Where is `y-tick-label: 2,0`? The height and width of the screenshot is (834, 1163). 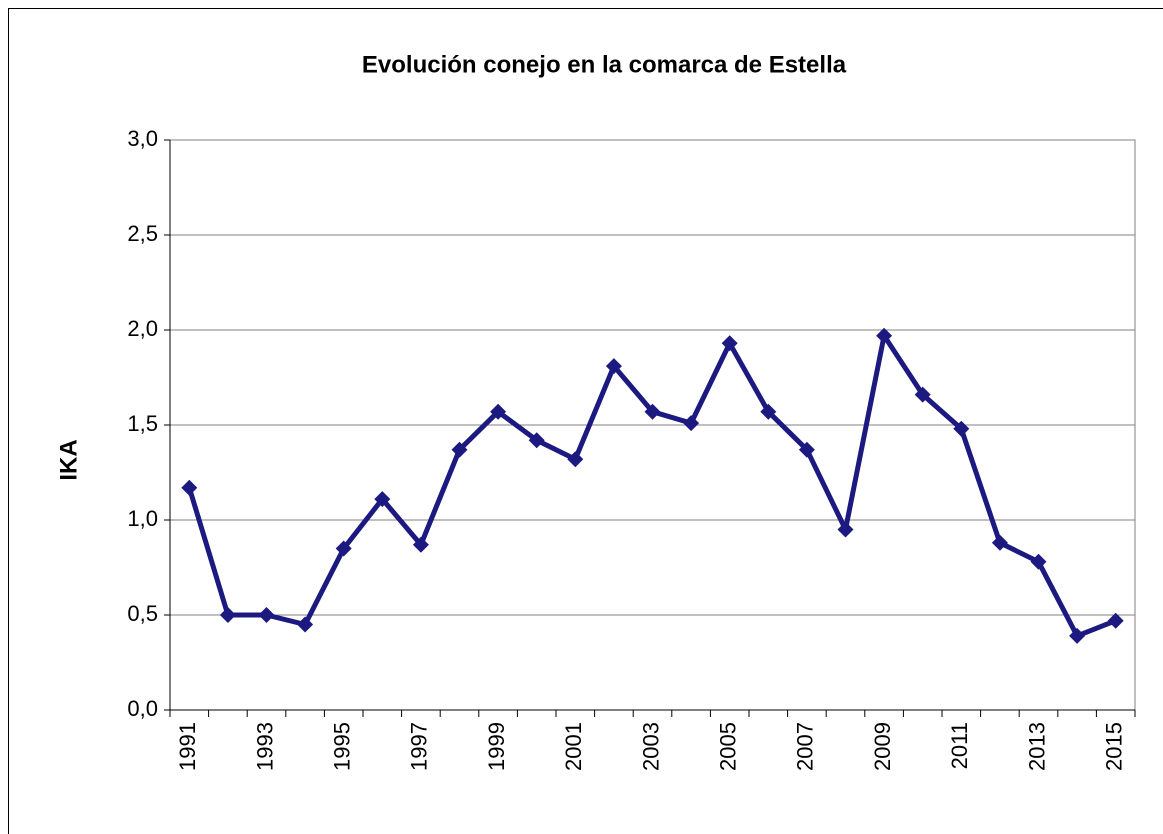
y-tick-label: 2,0 is located at coordinates (142, 328).